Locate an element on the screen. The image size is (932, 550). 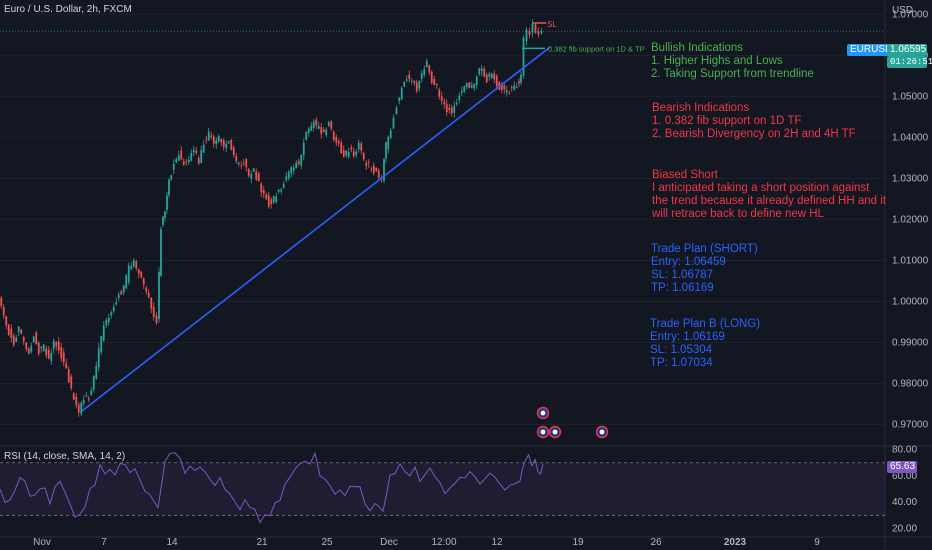
time-tick-label: 14 is located at coordinates (172, 542).